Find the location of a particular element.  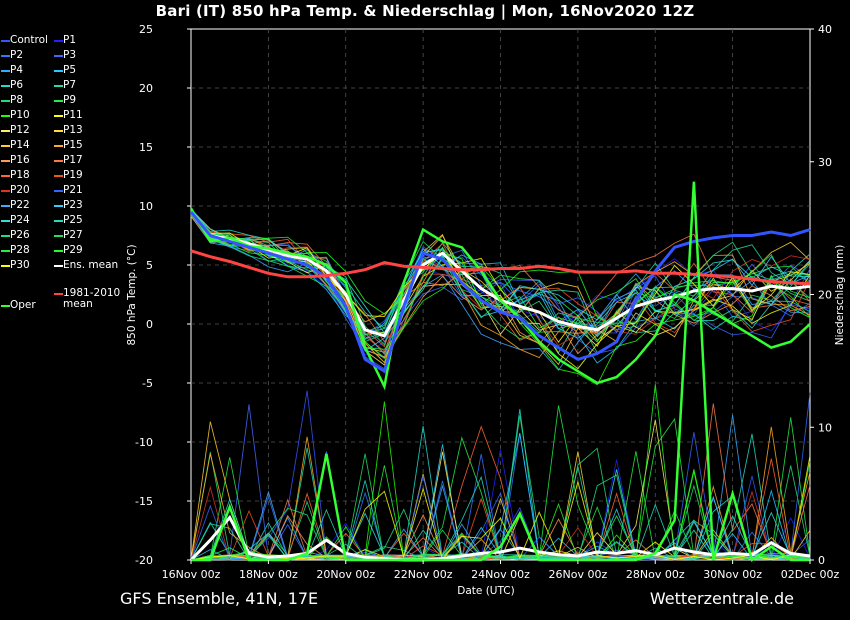

legend-item: P18 is located at coordinates (28, 175).